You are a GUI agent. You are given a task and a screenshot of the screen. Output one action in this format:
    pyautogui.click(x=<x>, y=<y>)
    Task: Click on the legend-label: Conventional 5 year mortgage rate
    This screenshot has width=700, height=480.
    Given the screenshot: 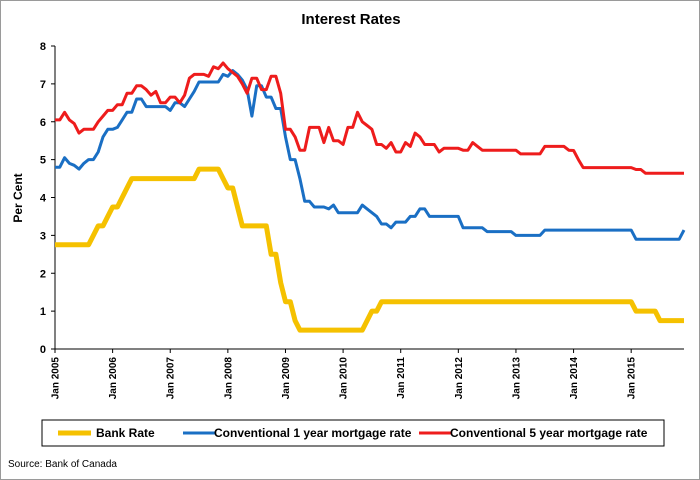 What is the action you would take?
    pyautogui.click(x=549, y=433)
    